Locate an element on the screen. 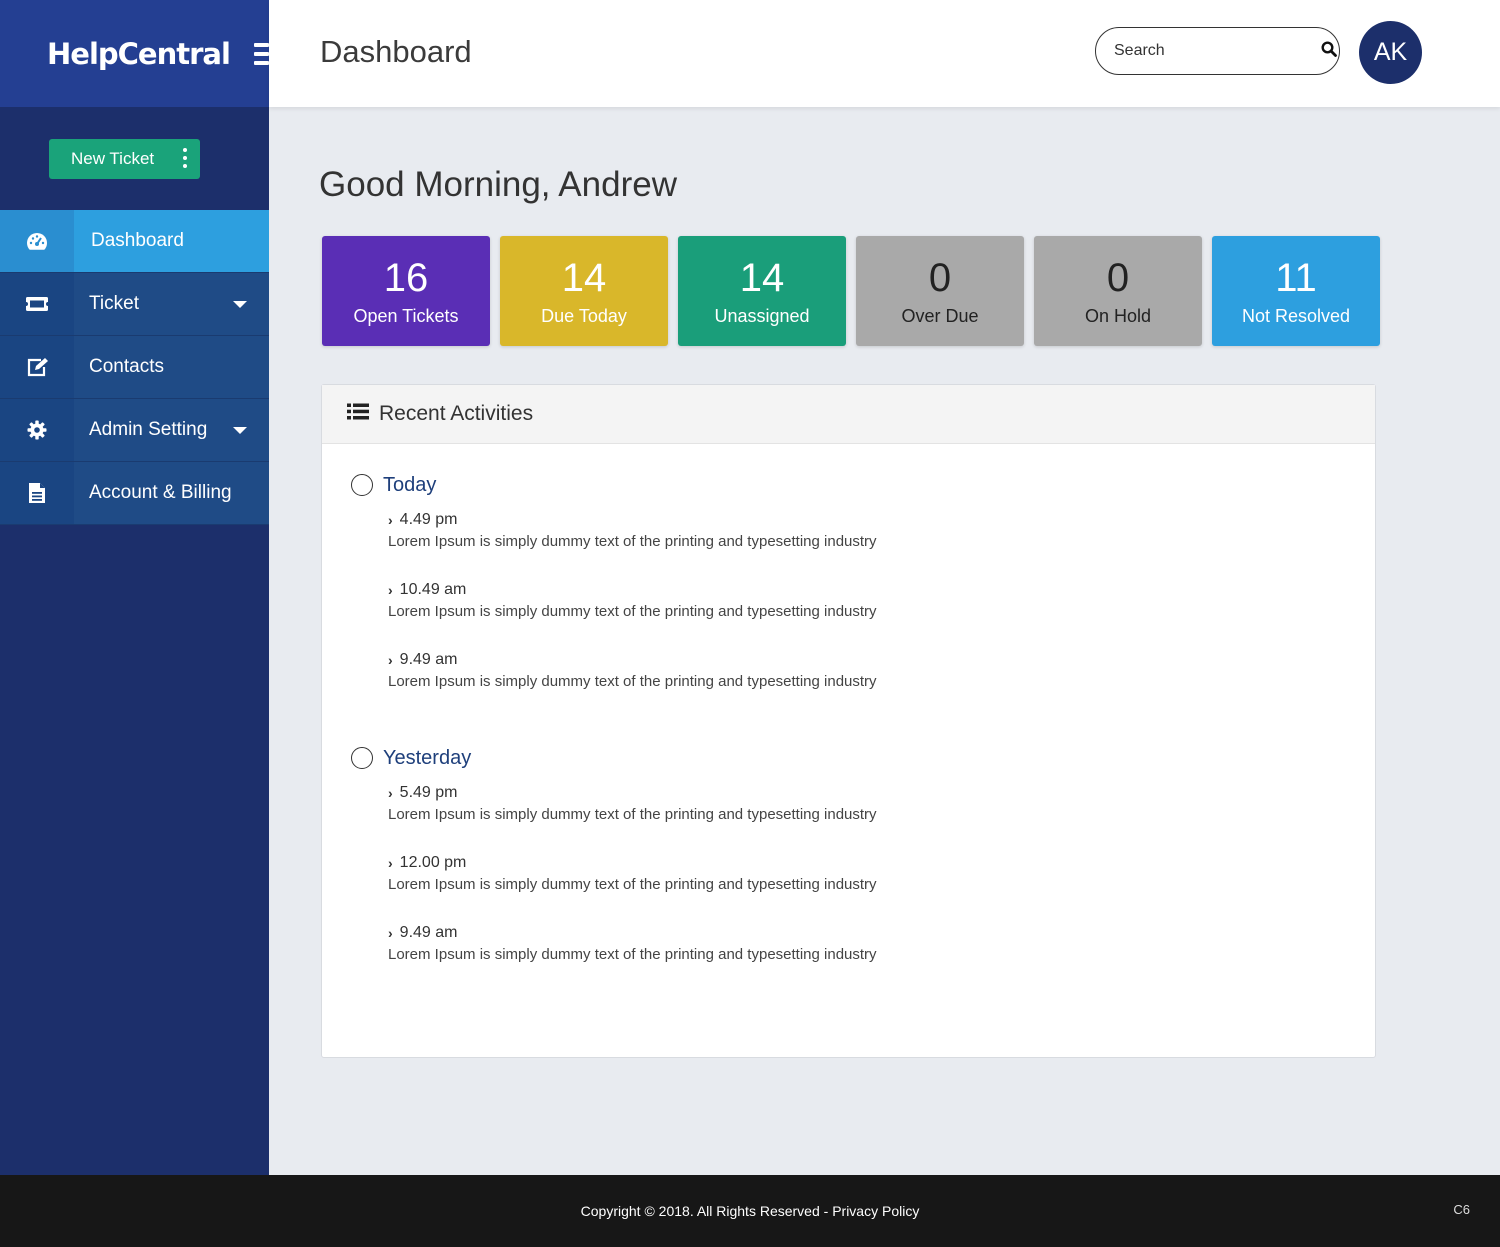 This screenshot has height=1247, width=1500. group-label: Today is located at coordinates (410, 484).